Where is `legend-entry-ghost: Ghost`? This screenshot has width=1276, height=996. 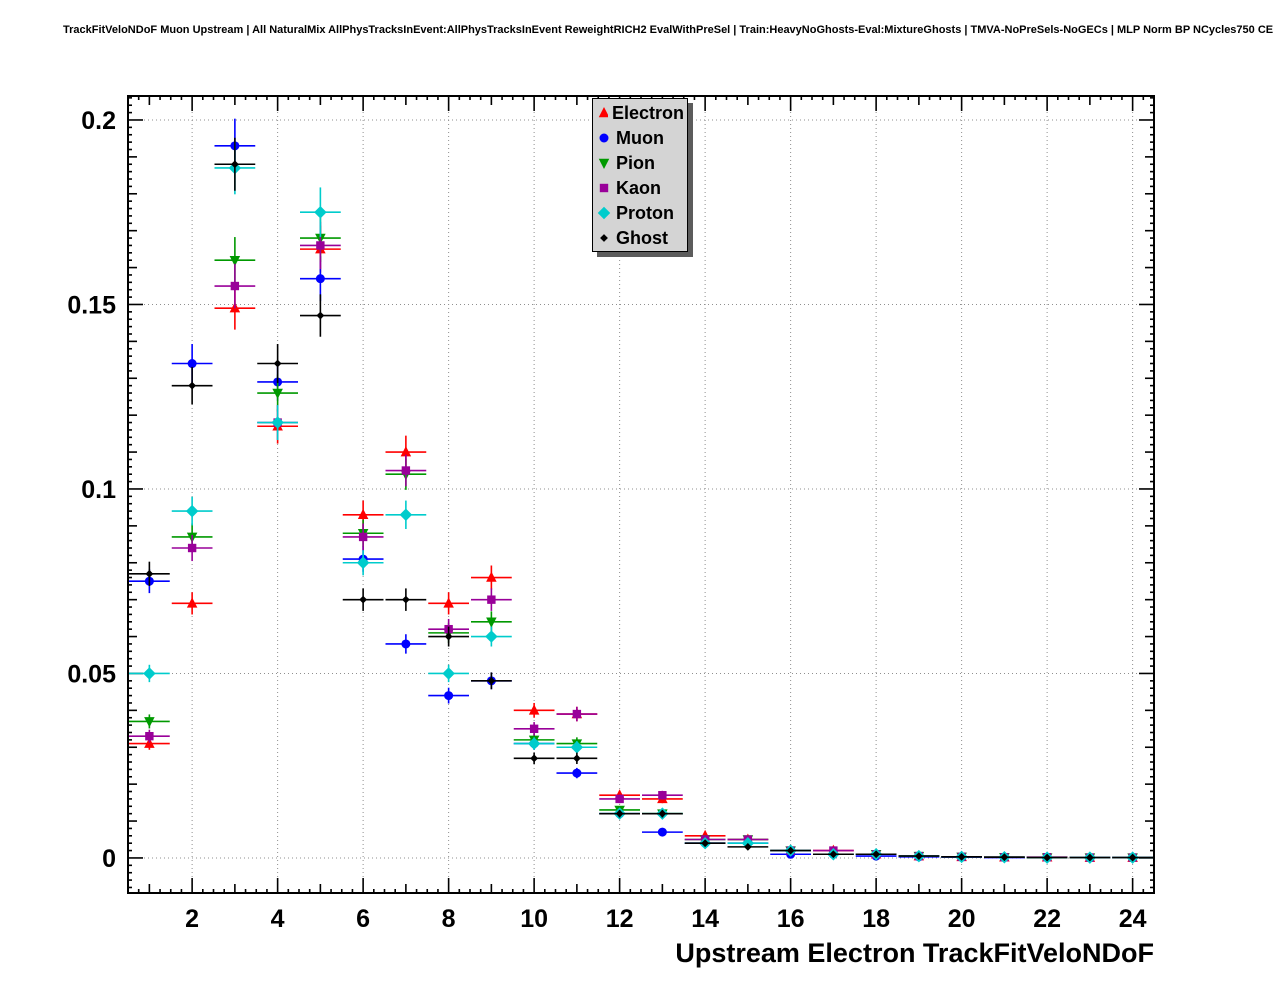
legend-entry-ghost: Ghost is located at coordinates (640, 237).